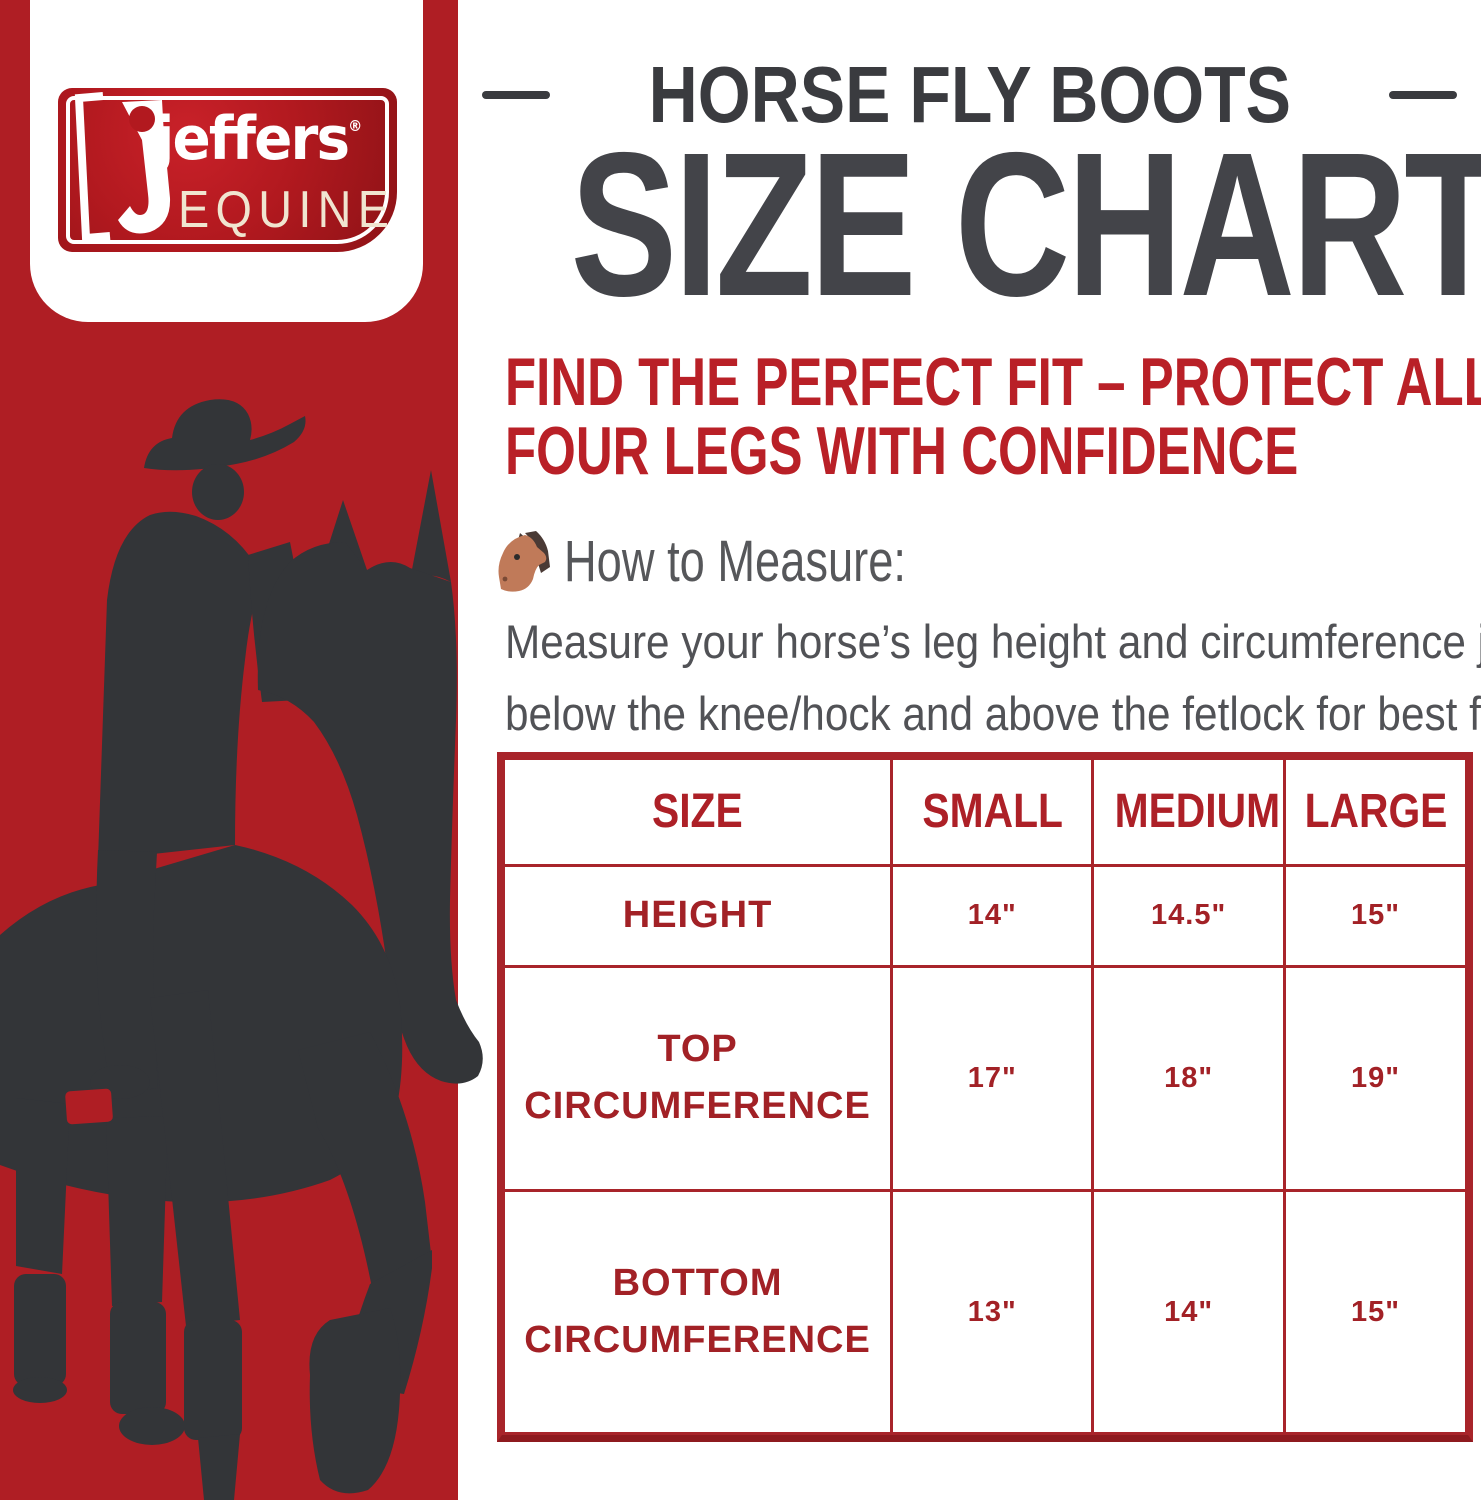 This screenshot has height=1500, width=1481. What do you see at coordinates (1375, 1312) in the screenshot?
I see `bottom-circumference-large: 15"` at bounding box center [1375, 1312].